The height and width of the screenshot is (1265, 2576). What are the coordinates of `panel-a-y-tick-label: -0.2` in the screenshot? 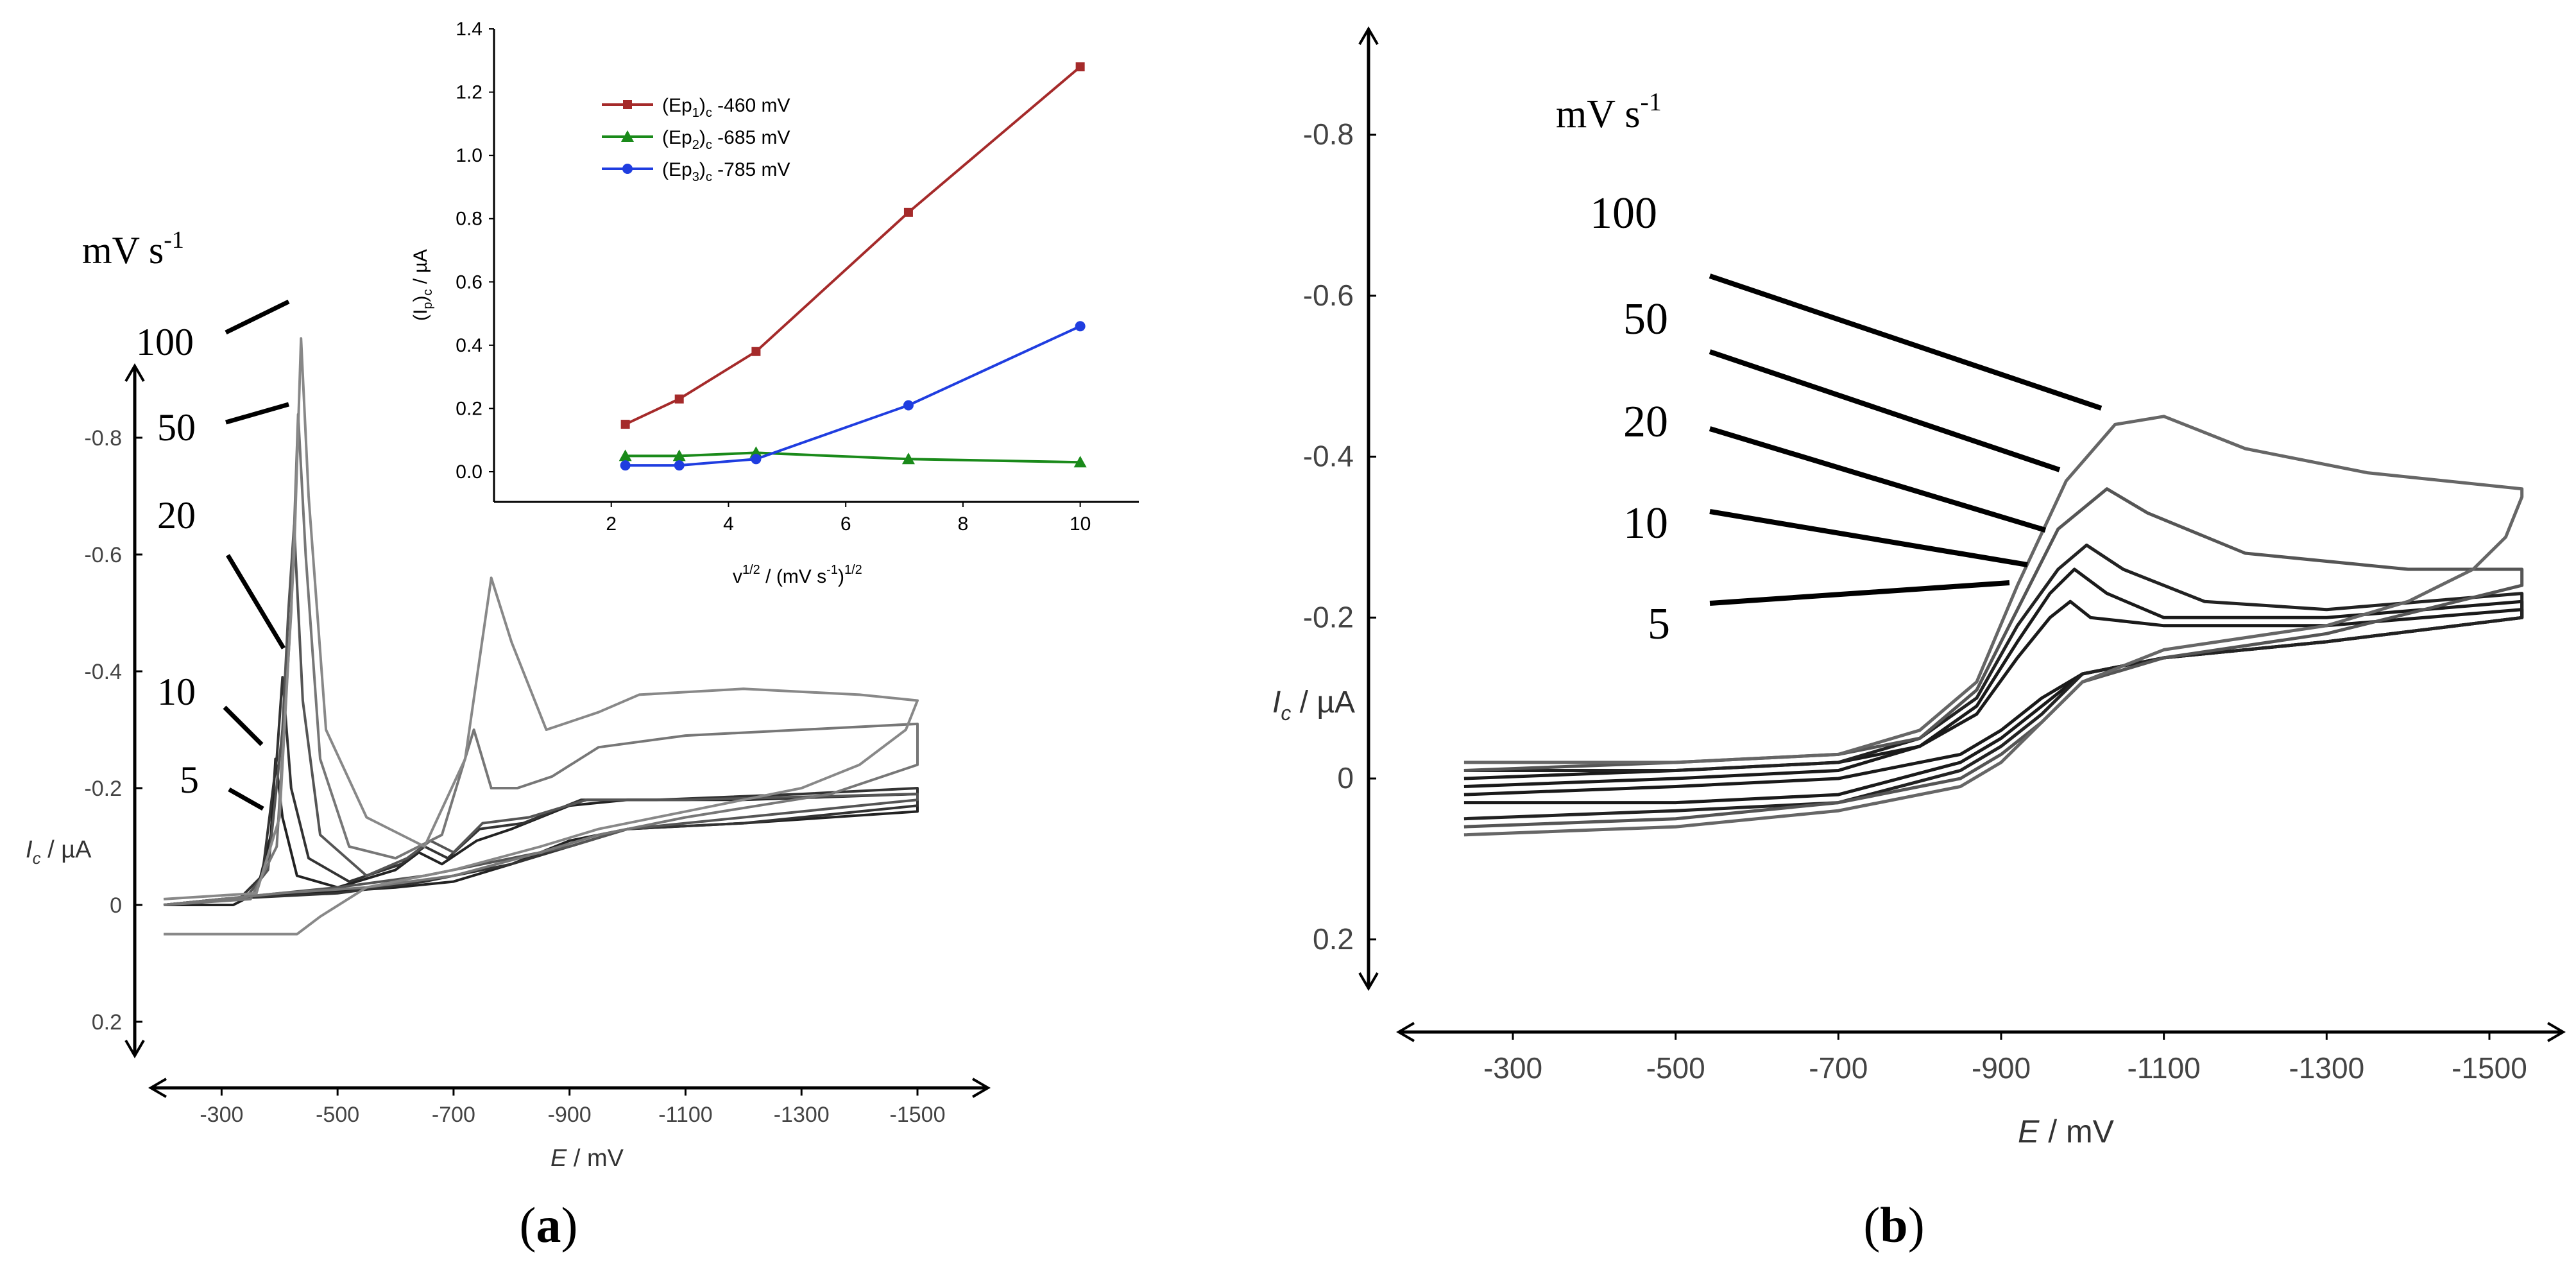 It's located at (103, 789).